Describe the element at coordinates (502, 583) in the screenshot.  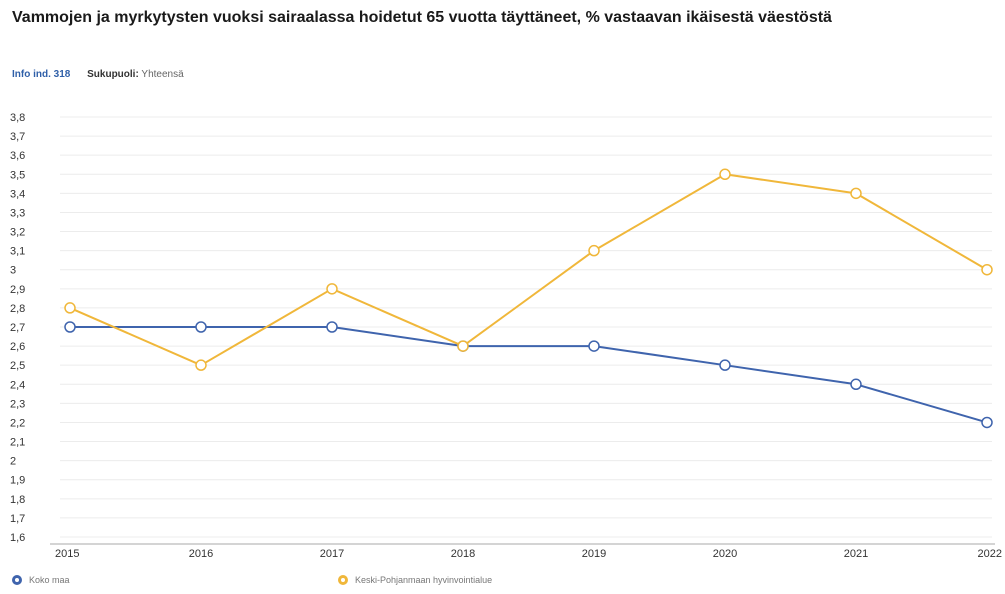
I see `legend: Koko maa Keski-Pohjanmaan hyvinvointialue` at that location.